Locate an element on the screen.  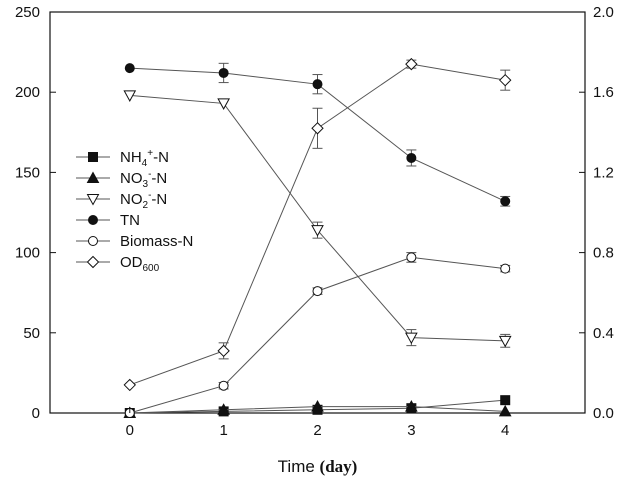
x-tick-label: 4 is located at coordinates (505, 430).